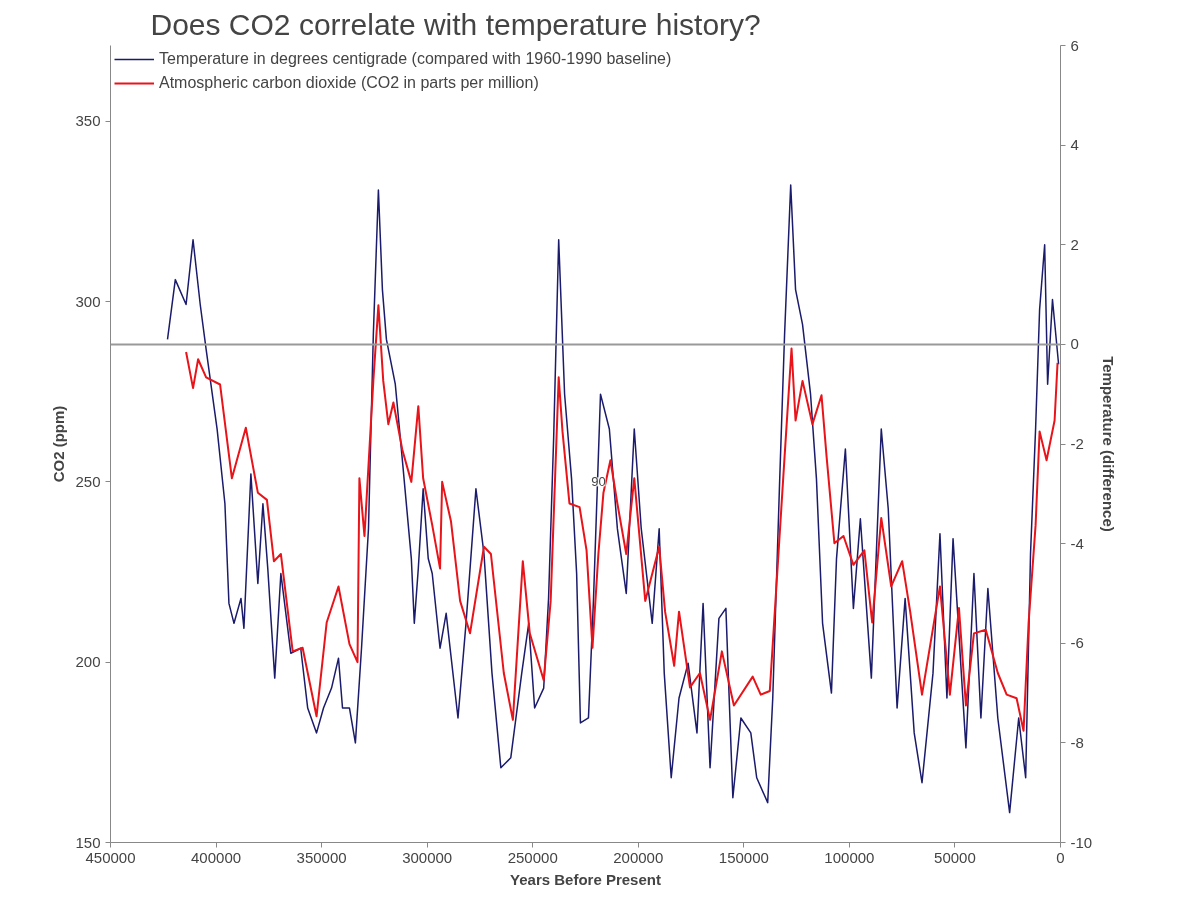  Describe the element at coordinates (955, 857) in the screenshot. I see `x-tick-label: 50000` at that location.